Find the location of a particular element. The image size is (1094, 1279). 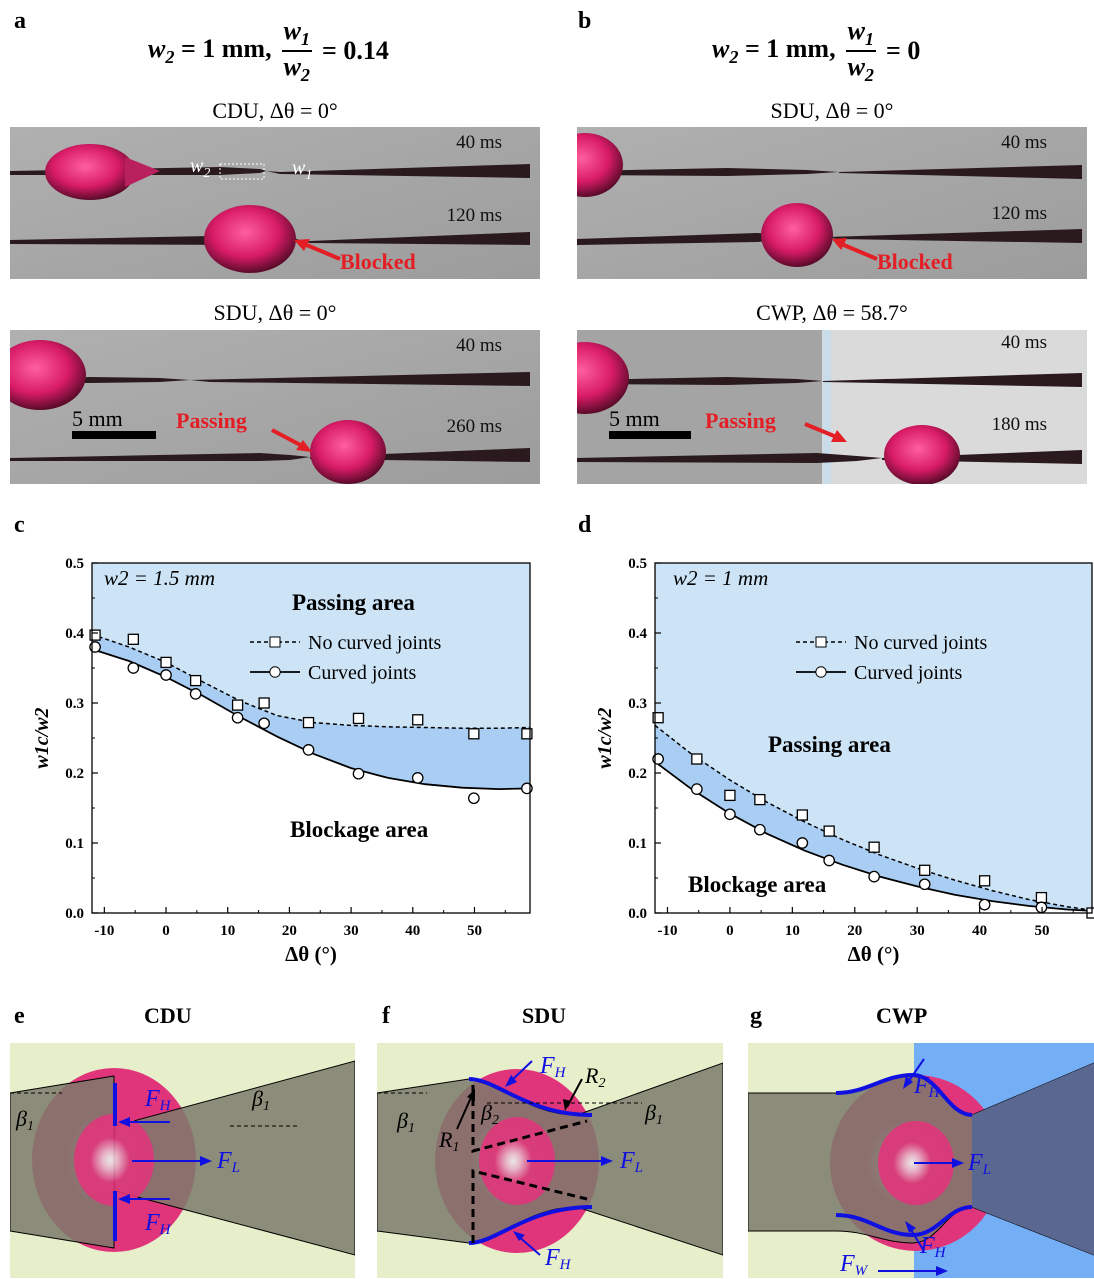

panel-b-top-photo-svg is located at coordinates (832, 203).